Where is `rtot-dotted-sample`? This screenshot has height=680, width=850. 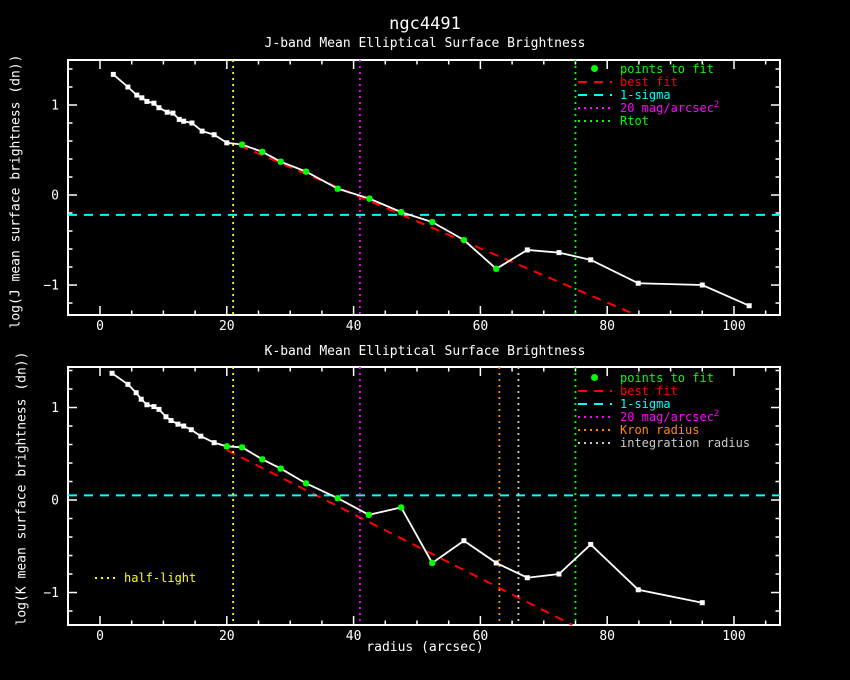 rtot-dotted-sample is located at coordinates (595, 120).